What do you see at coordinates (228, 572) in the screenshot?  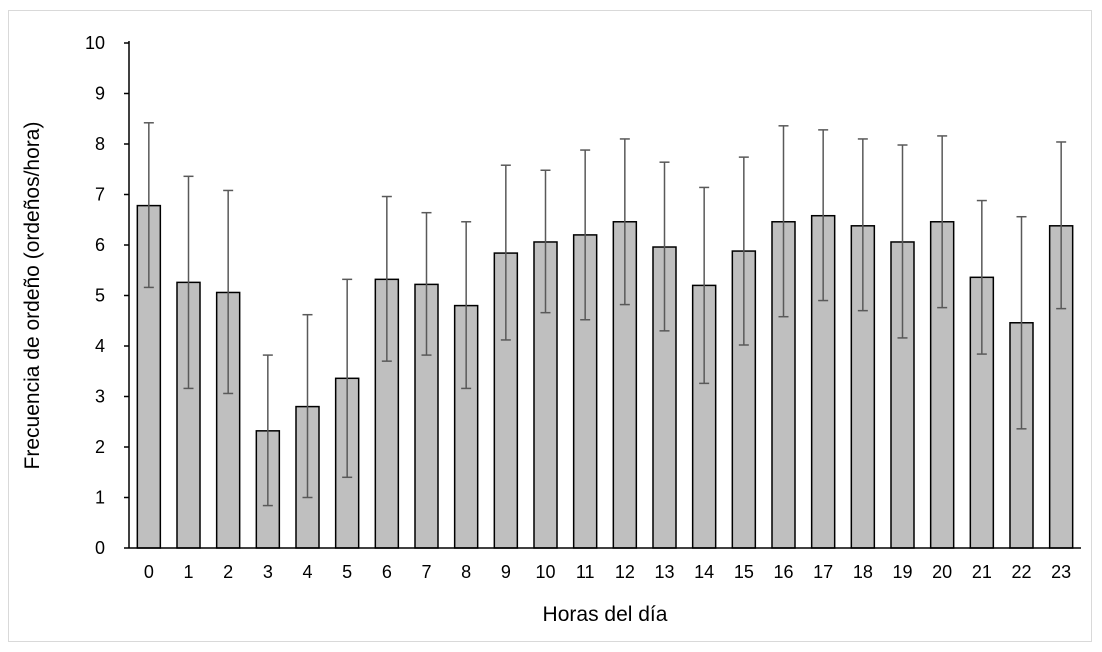 I see `x-tick-label-2: 2` at bounding box center [228, 572].